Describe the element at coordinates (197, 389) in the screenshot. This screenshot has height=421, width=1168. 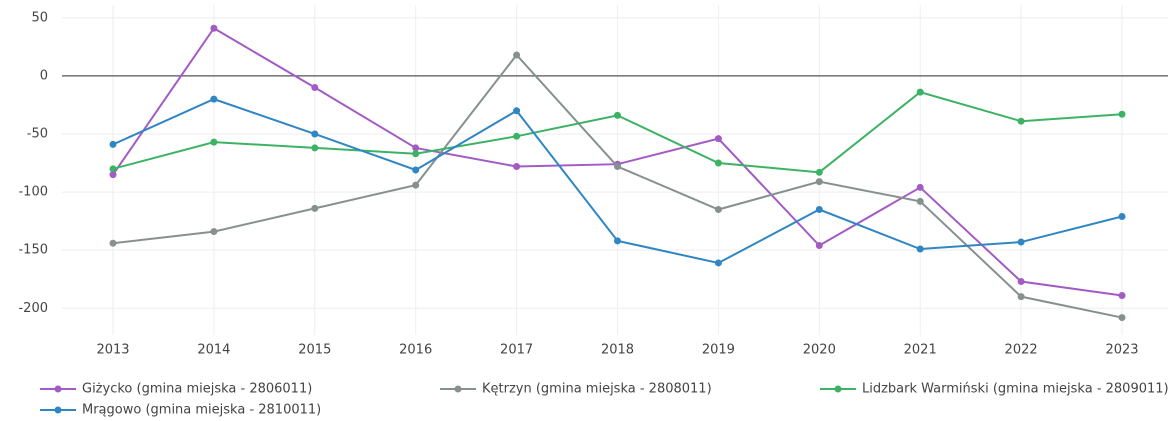
I see `legend-label: Giżycko (gmina miejska - 2806011)` at that location.